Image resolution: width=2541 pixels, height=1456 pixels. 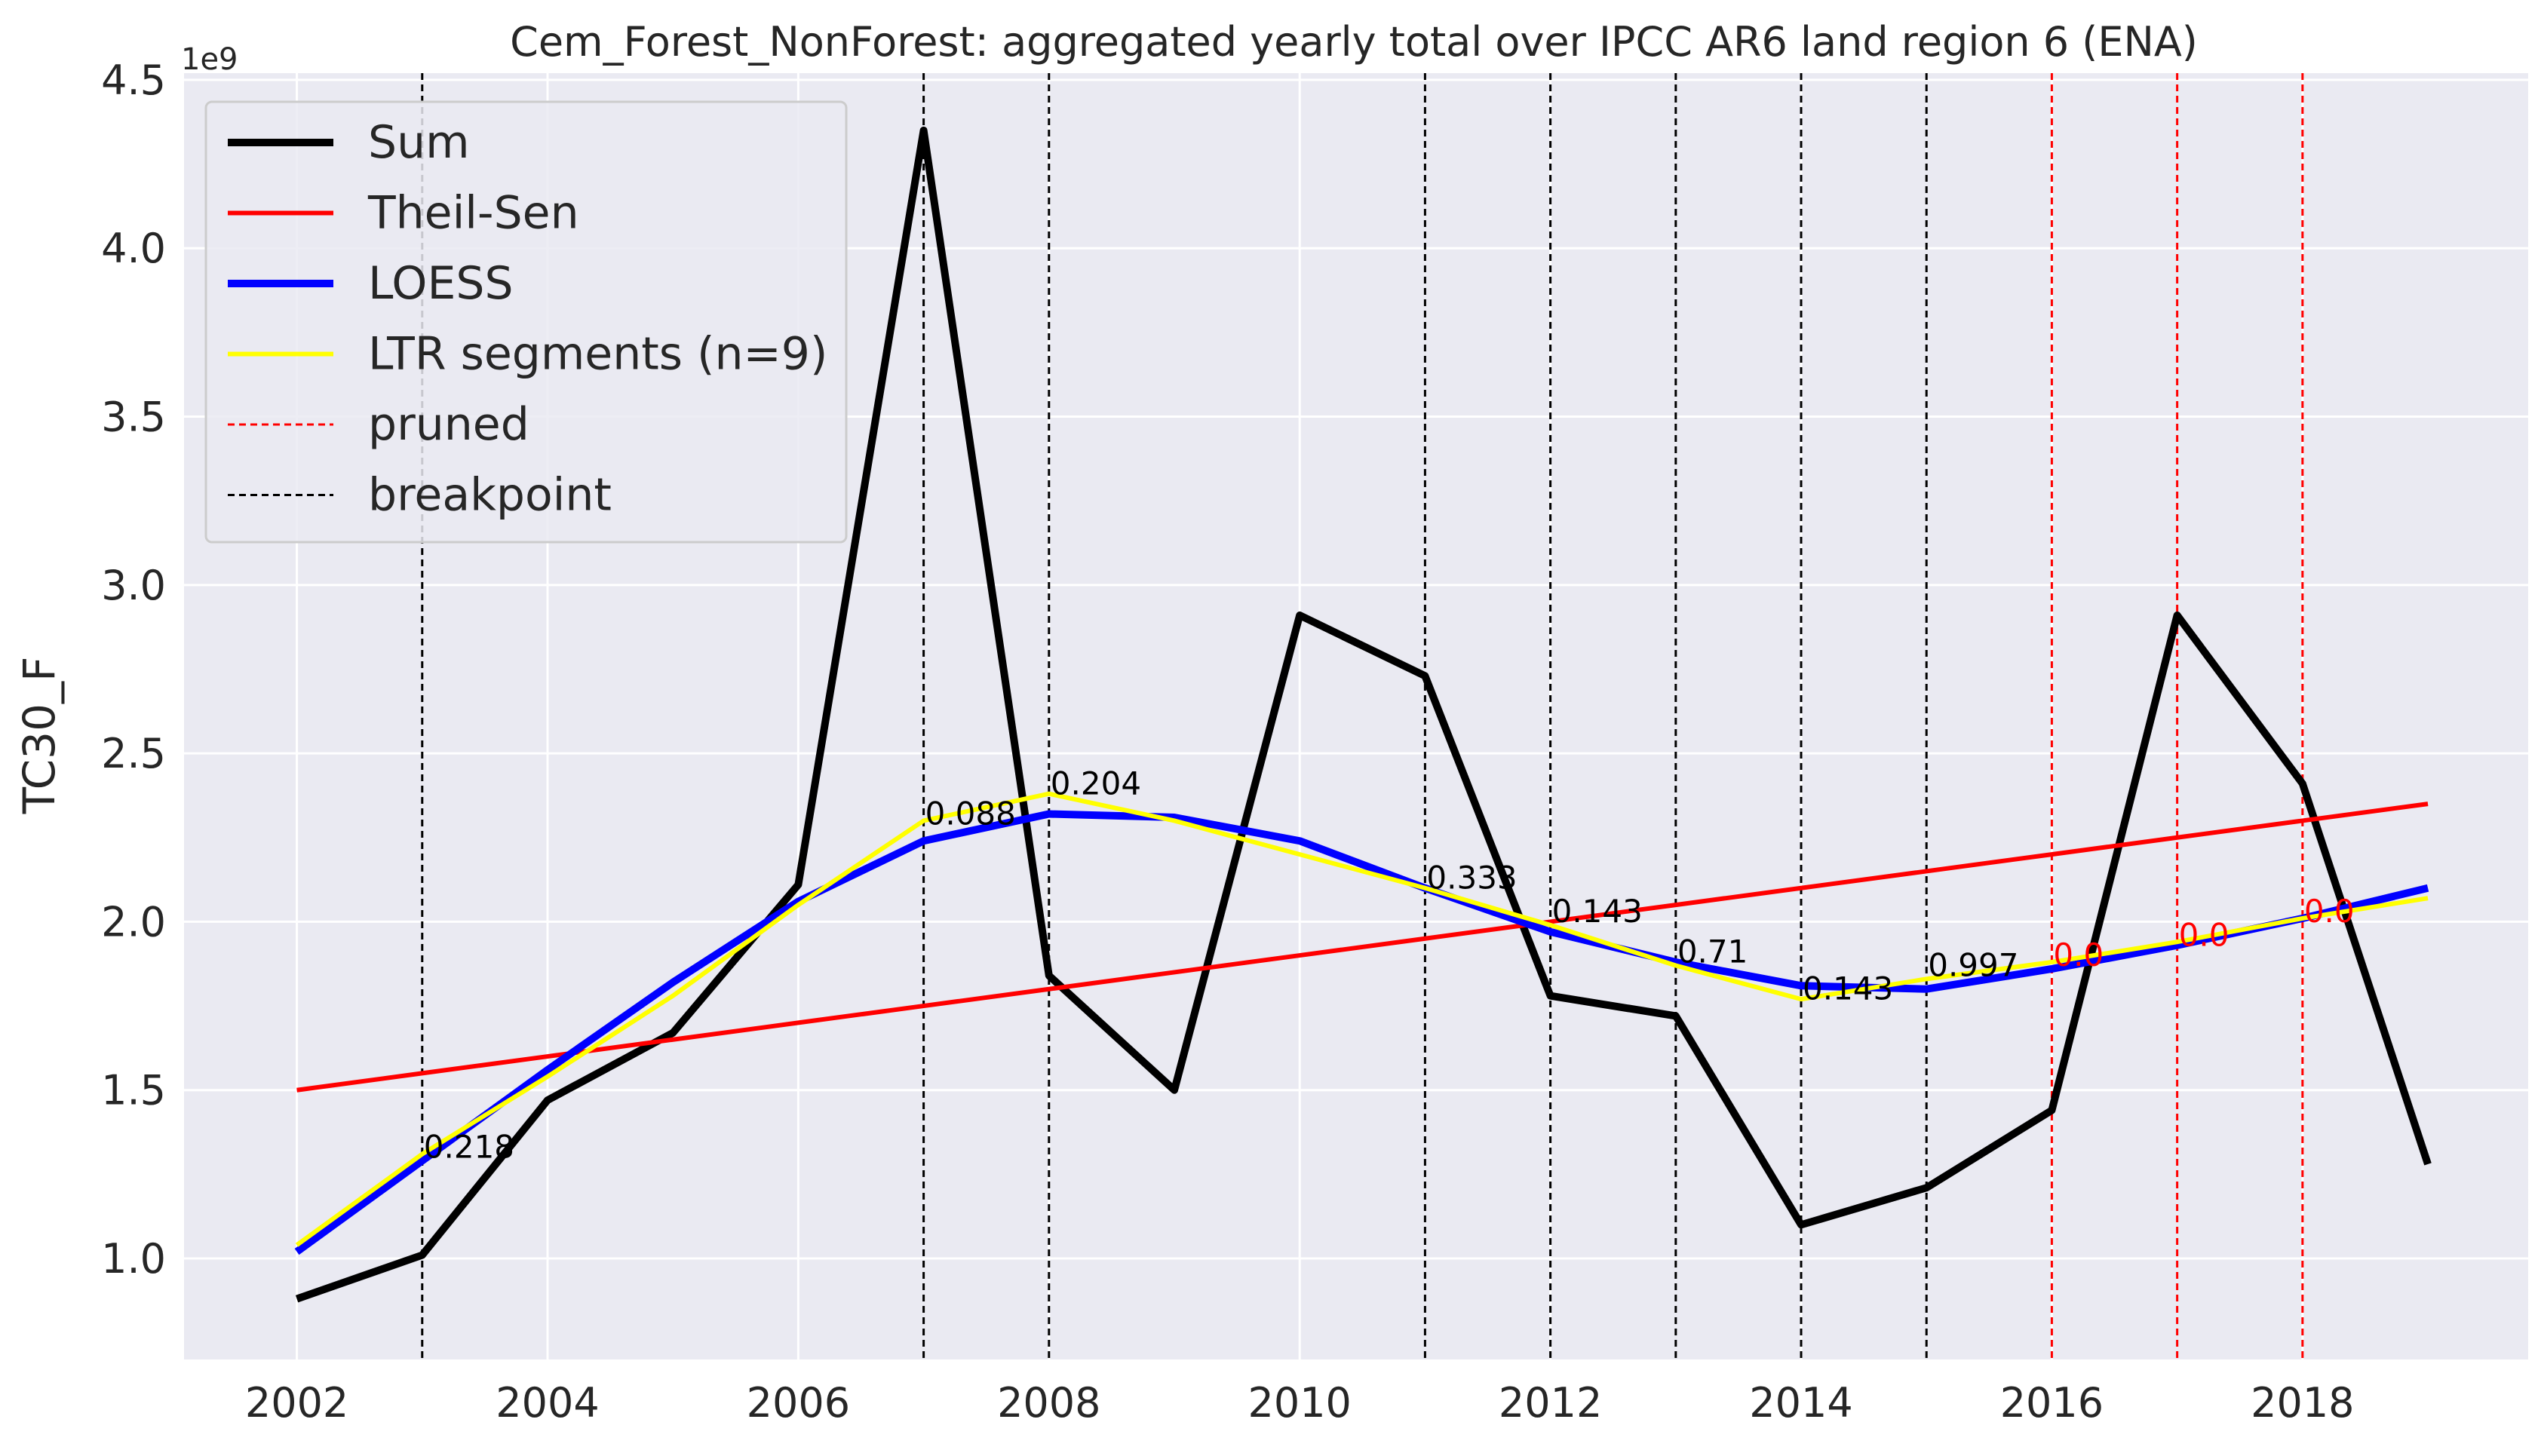 What do you see at coordinates (134, 922) in the screenshot?
I see `y-tick-label: 2.0` at bounding box center [134, 922].